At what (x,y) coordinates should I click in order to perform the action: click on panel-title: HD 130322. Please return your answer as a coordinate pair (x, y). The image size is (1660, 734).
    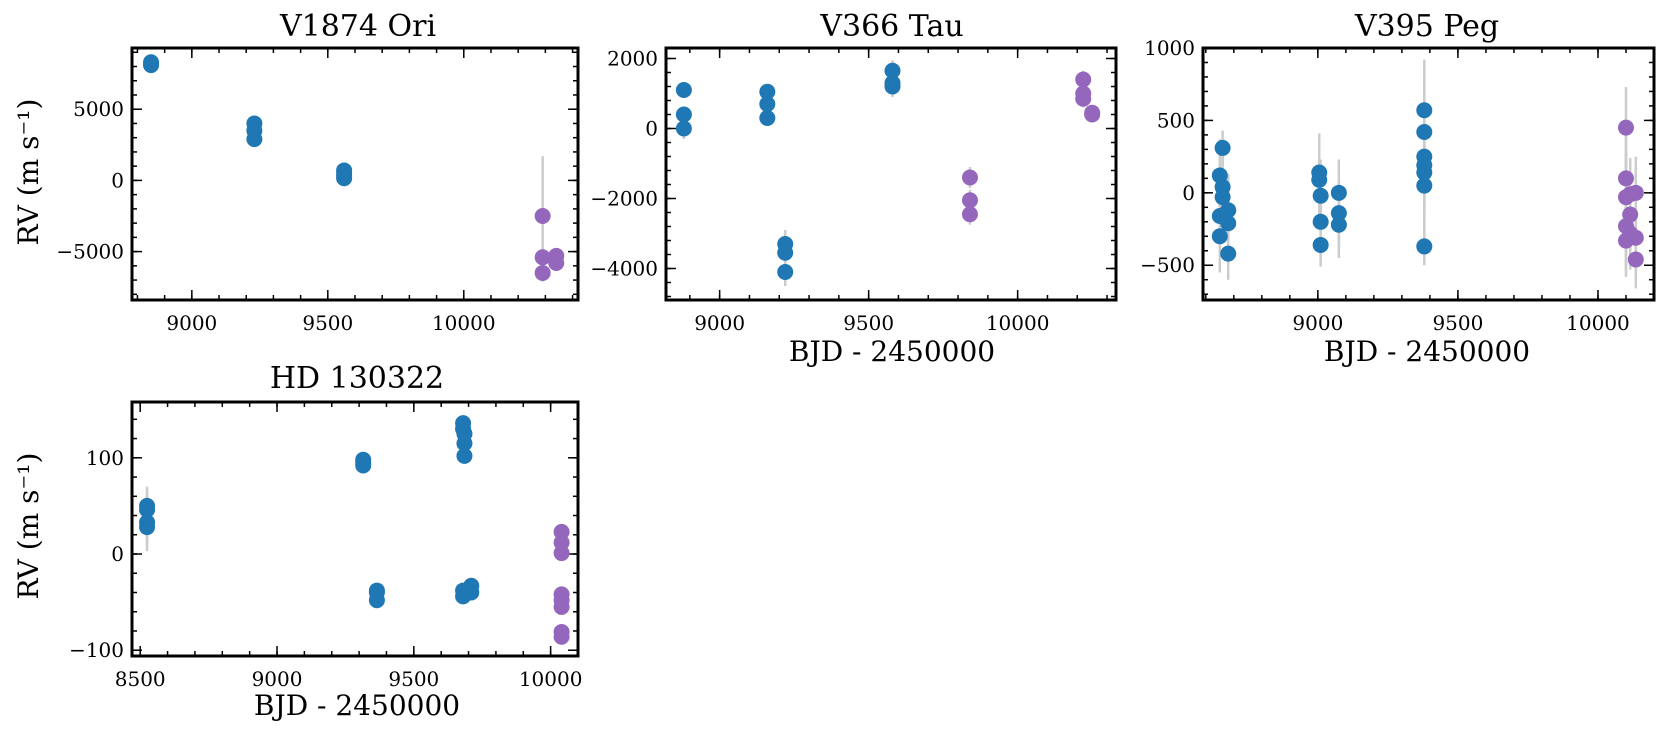
    Looking at the image, I should click on (357, 378).